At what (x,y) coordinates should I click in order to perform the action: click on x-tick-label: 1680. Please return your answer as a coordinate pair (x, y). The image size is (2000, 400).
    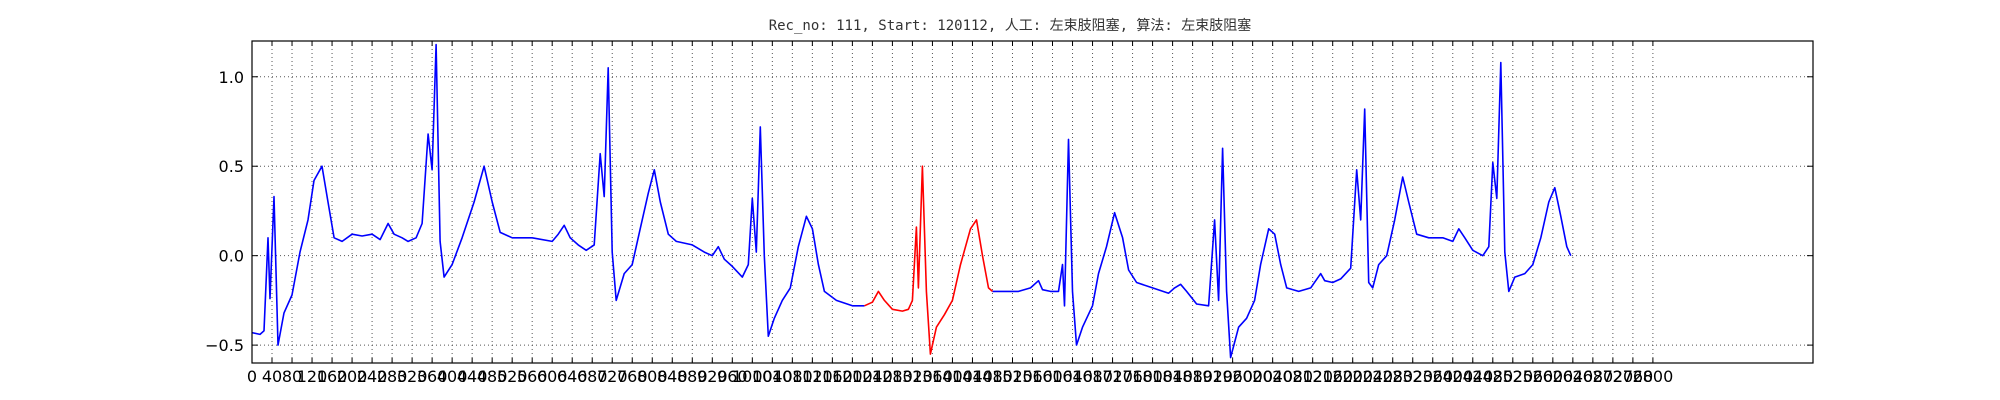
    Looking at the image, I should click on (1092, 376).